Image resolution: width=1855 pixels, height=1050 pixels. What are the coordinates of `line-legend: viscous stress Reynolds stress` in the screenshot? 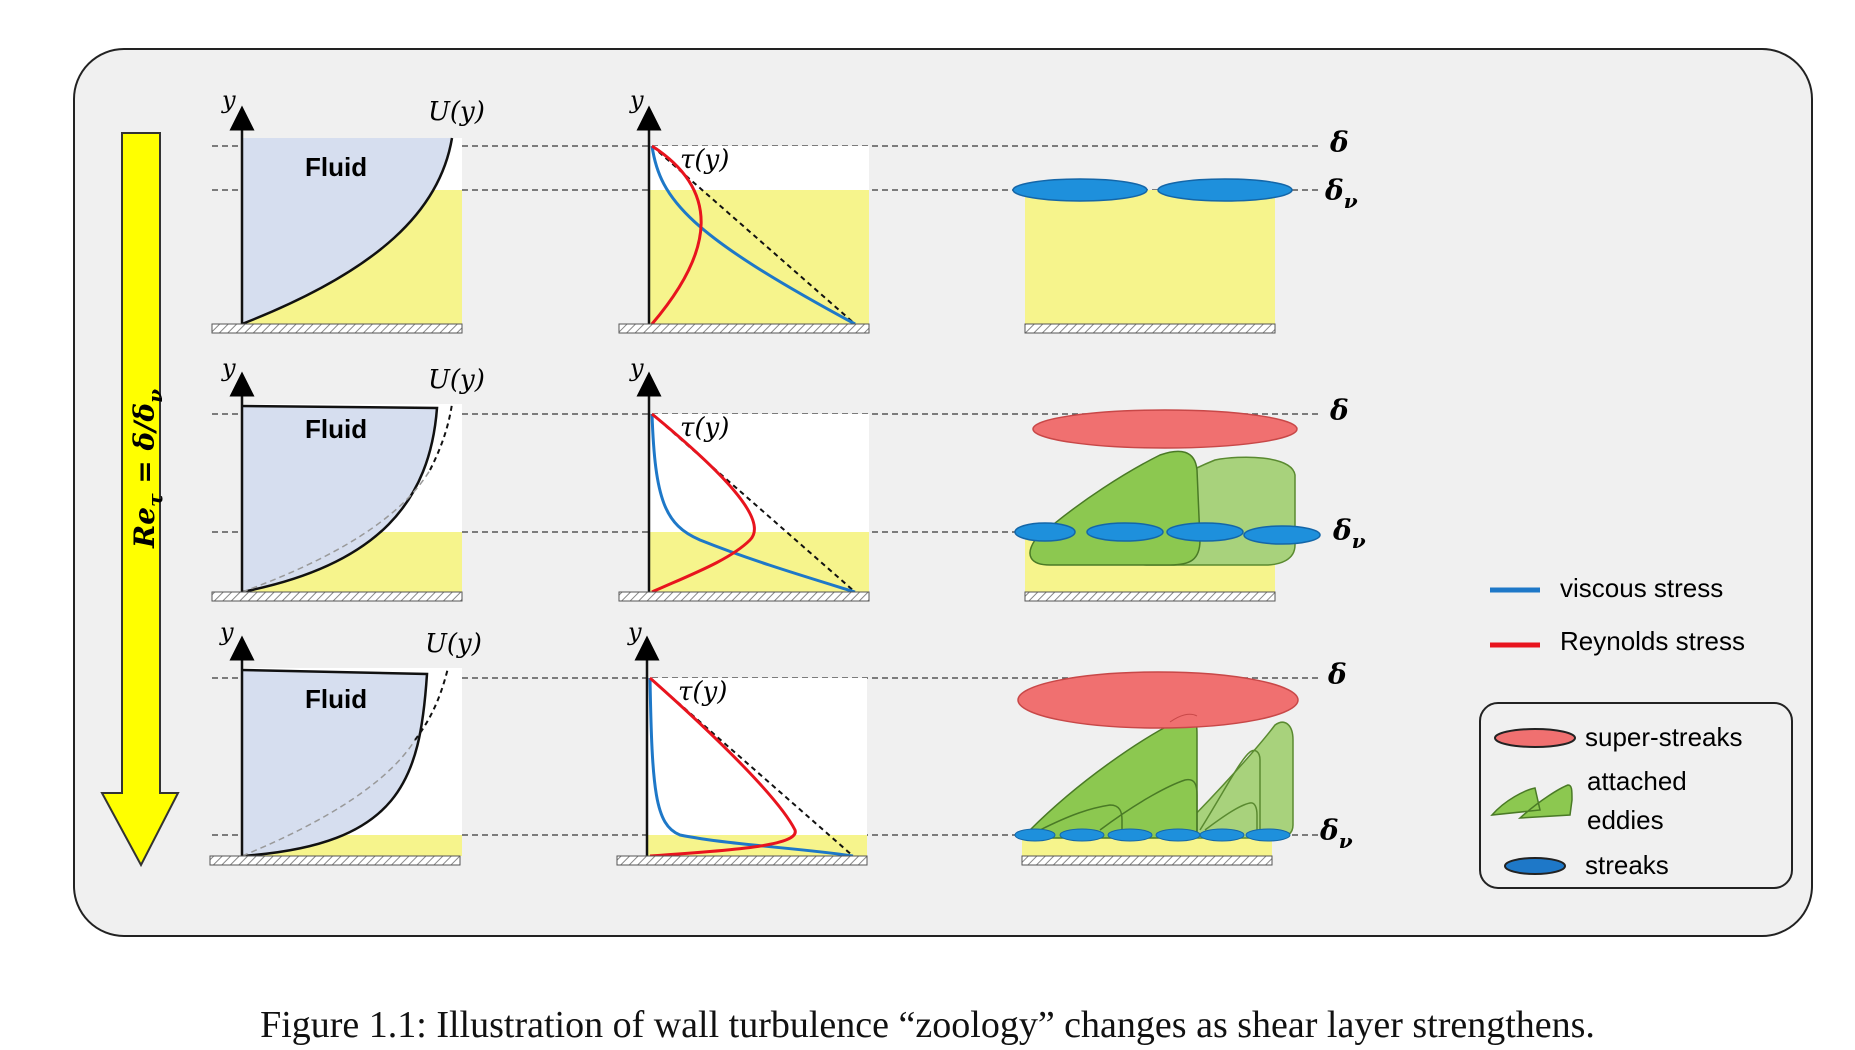 It's located at (1617, 614).